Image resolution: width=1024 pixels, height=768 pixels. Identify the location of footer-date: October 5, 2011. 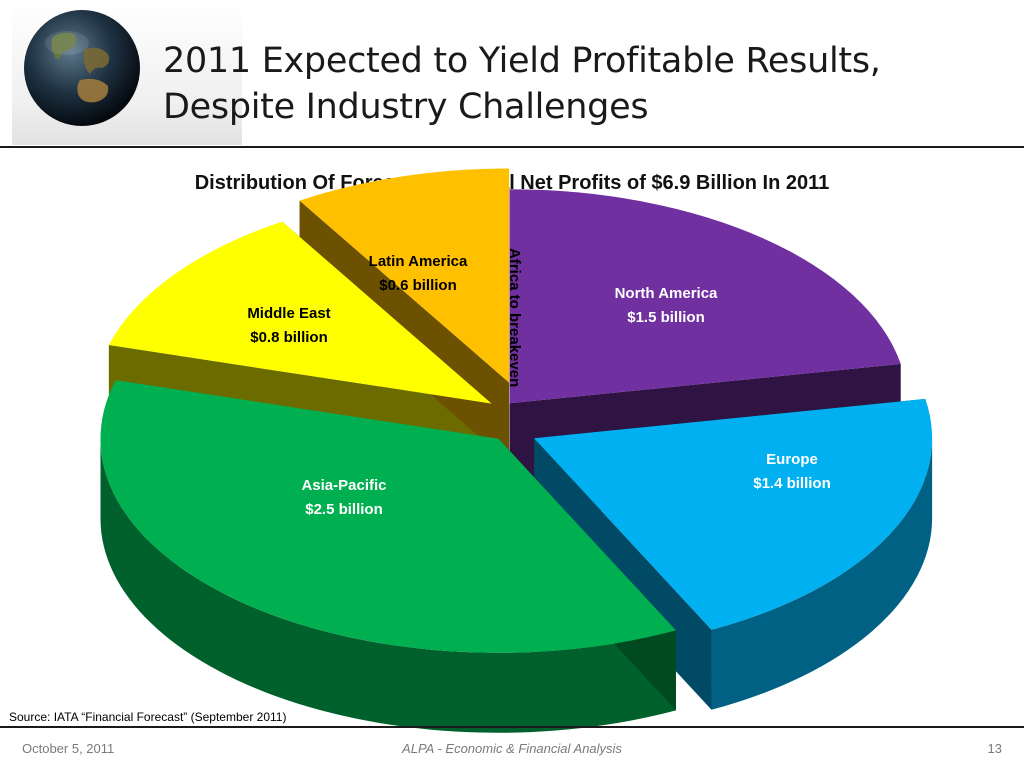
(68, 748).